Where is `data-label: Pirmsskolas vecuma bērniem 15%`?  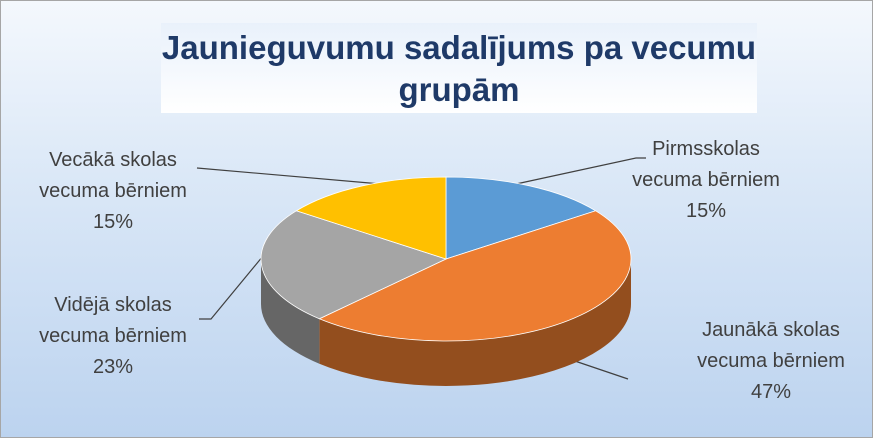
data-label: Pirmsskolas vecuma bērniem 15% is located at coordinates (706, 180).